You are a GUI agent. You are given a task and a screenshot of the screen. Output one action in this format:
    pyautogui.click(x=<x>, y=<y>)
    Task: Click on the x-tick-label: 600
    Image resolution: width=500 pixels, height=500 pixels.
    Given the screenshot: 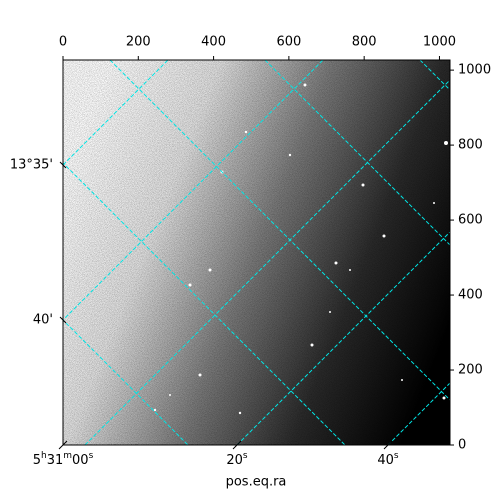 What is the action you would take?
    pyautogui.click(x=288, y=42)
    